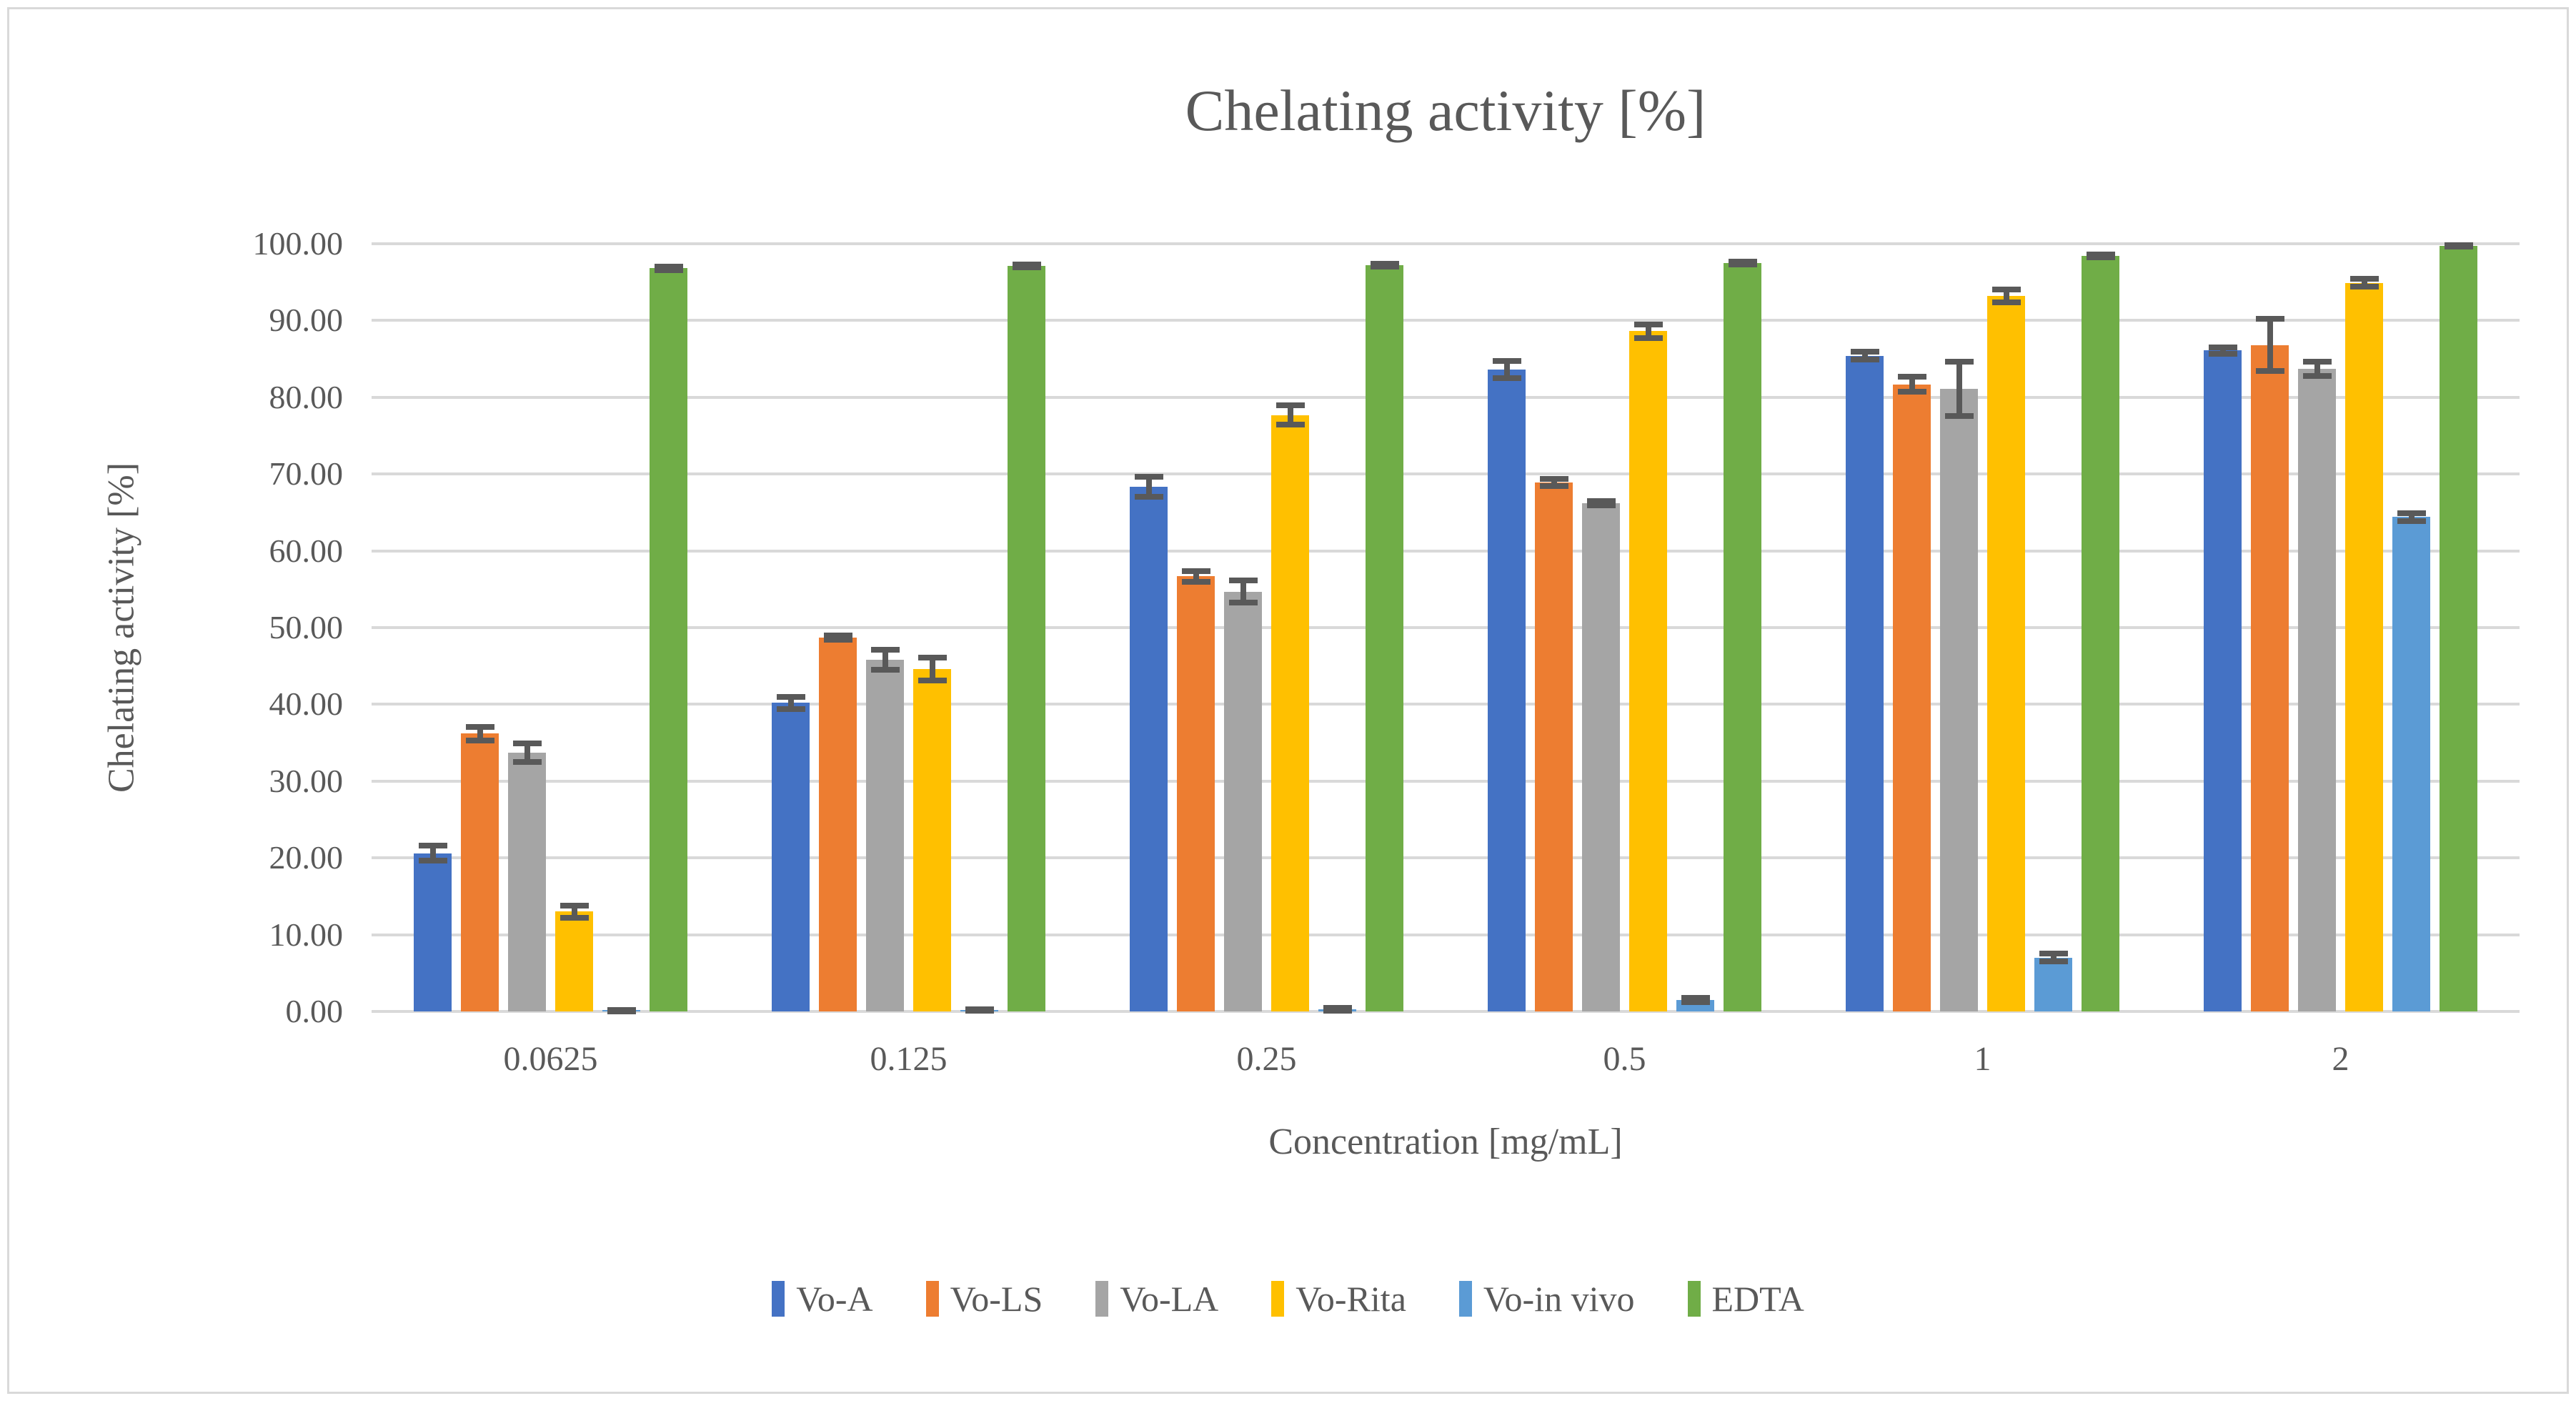  I want to click on error-bar-Vo-LA-0.0625, so click(527, 752).